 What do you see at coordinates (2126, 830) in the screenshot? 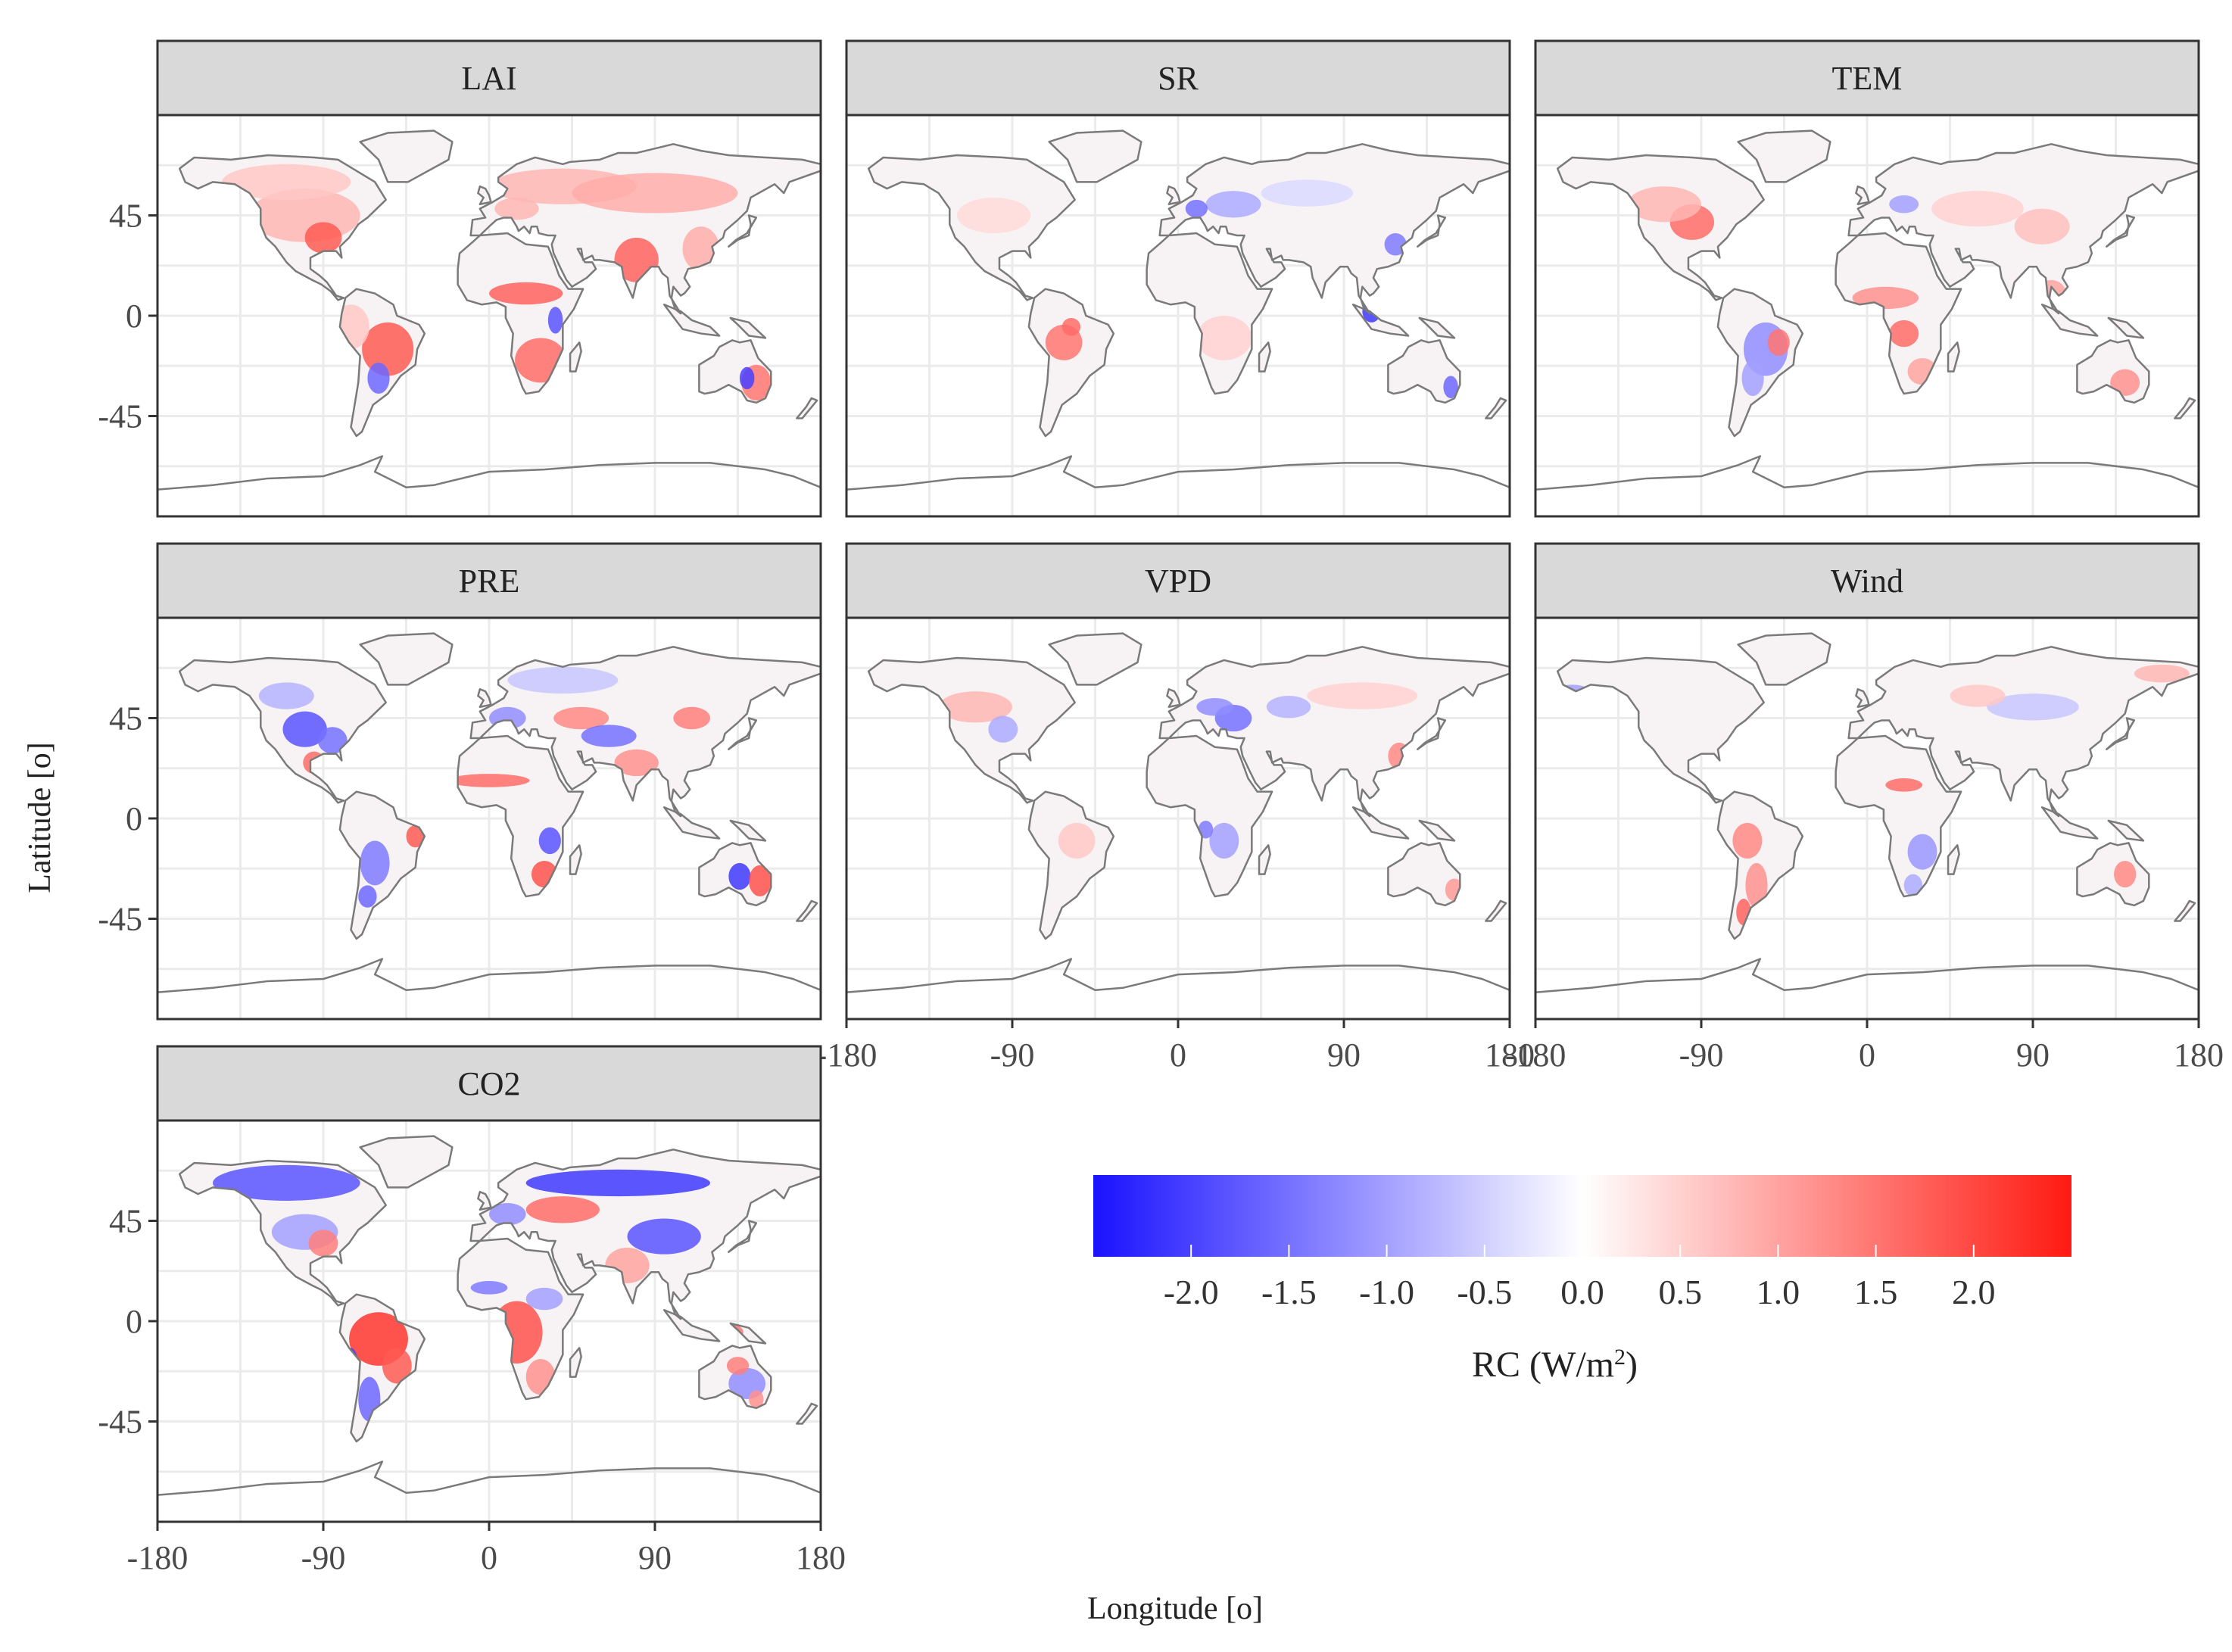
I see `coastline-ng` at bounding box center [2126, 830].